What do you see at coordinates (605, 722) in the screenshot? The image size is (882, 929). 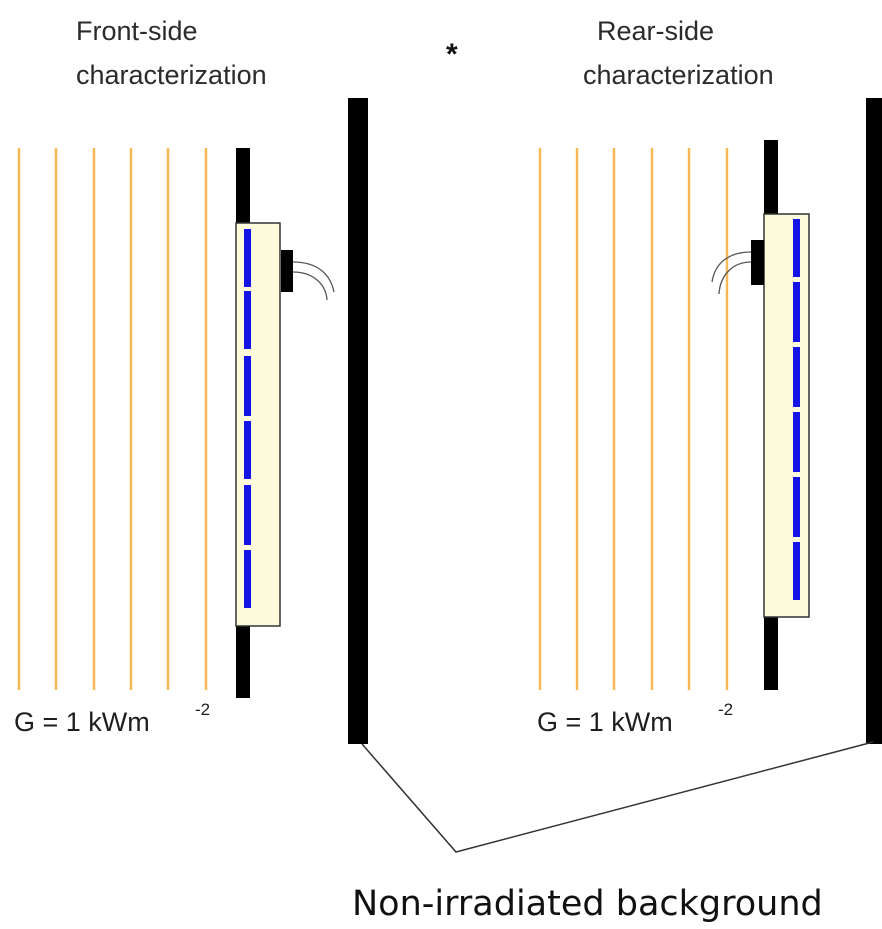 I see `rear-irradiance-label: G = 1 kWm` at bounding box center [605, 722].